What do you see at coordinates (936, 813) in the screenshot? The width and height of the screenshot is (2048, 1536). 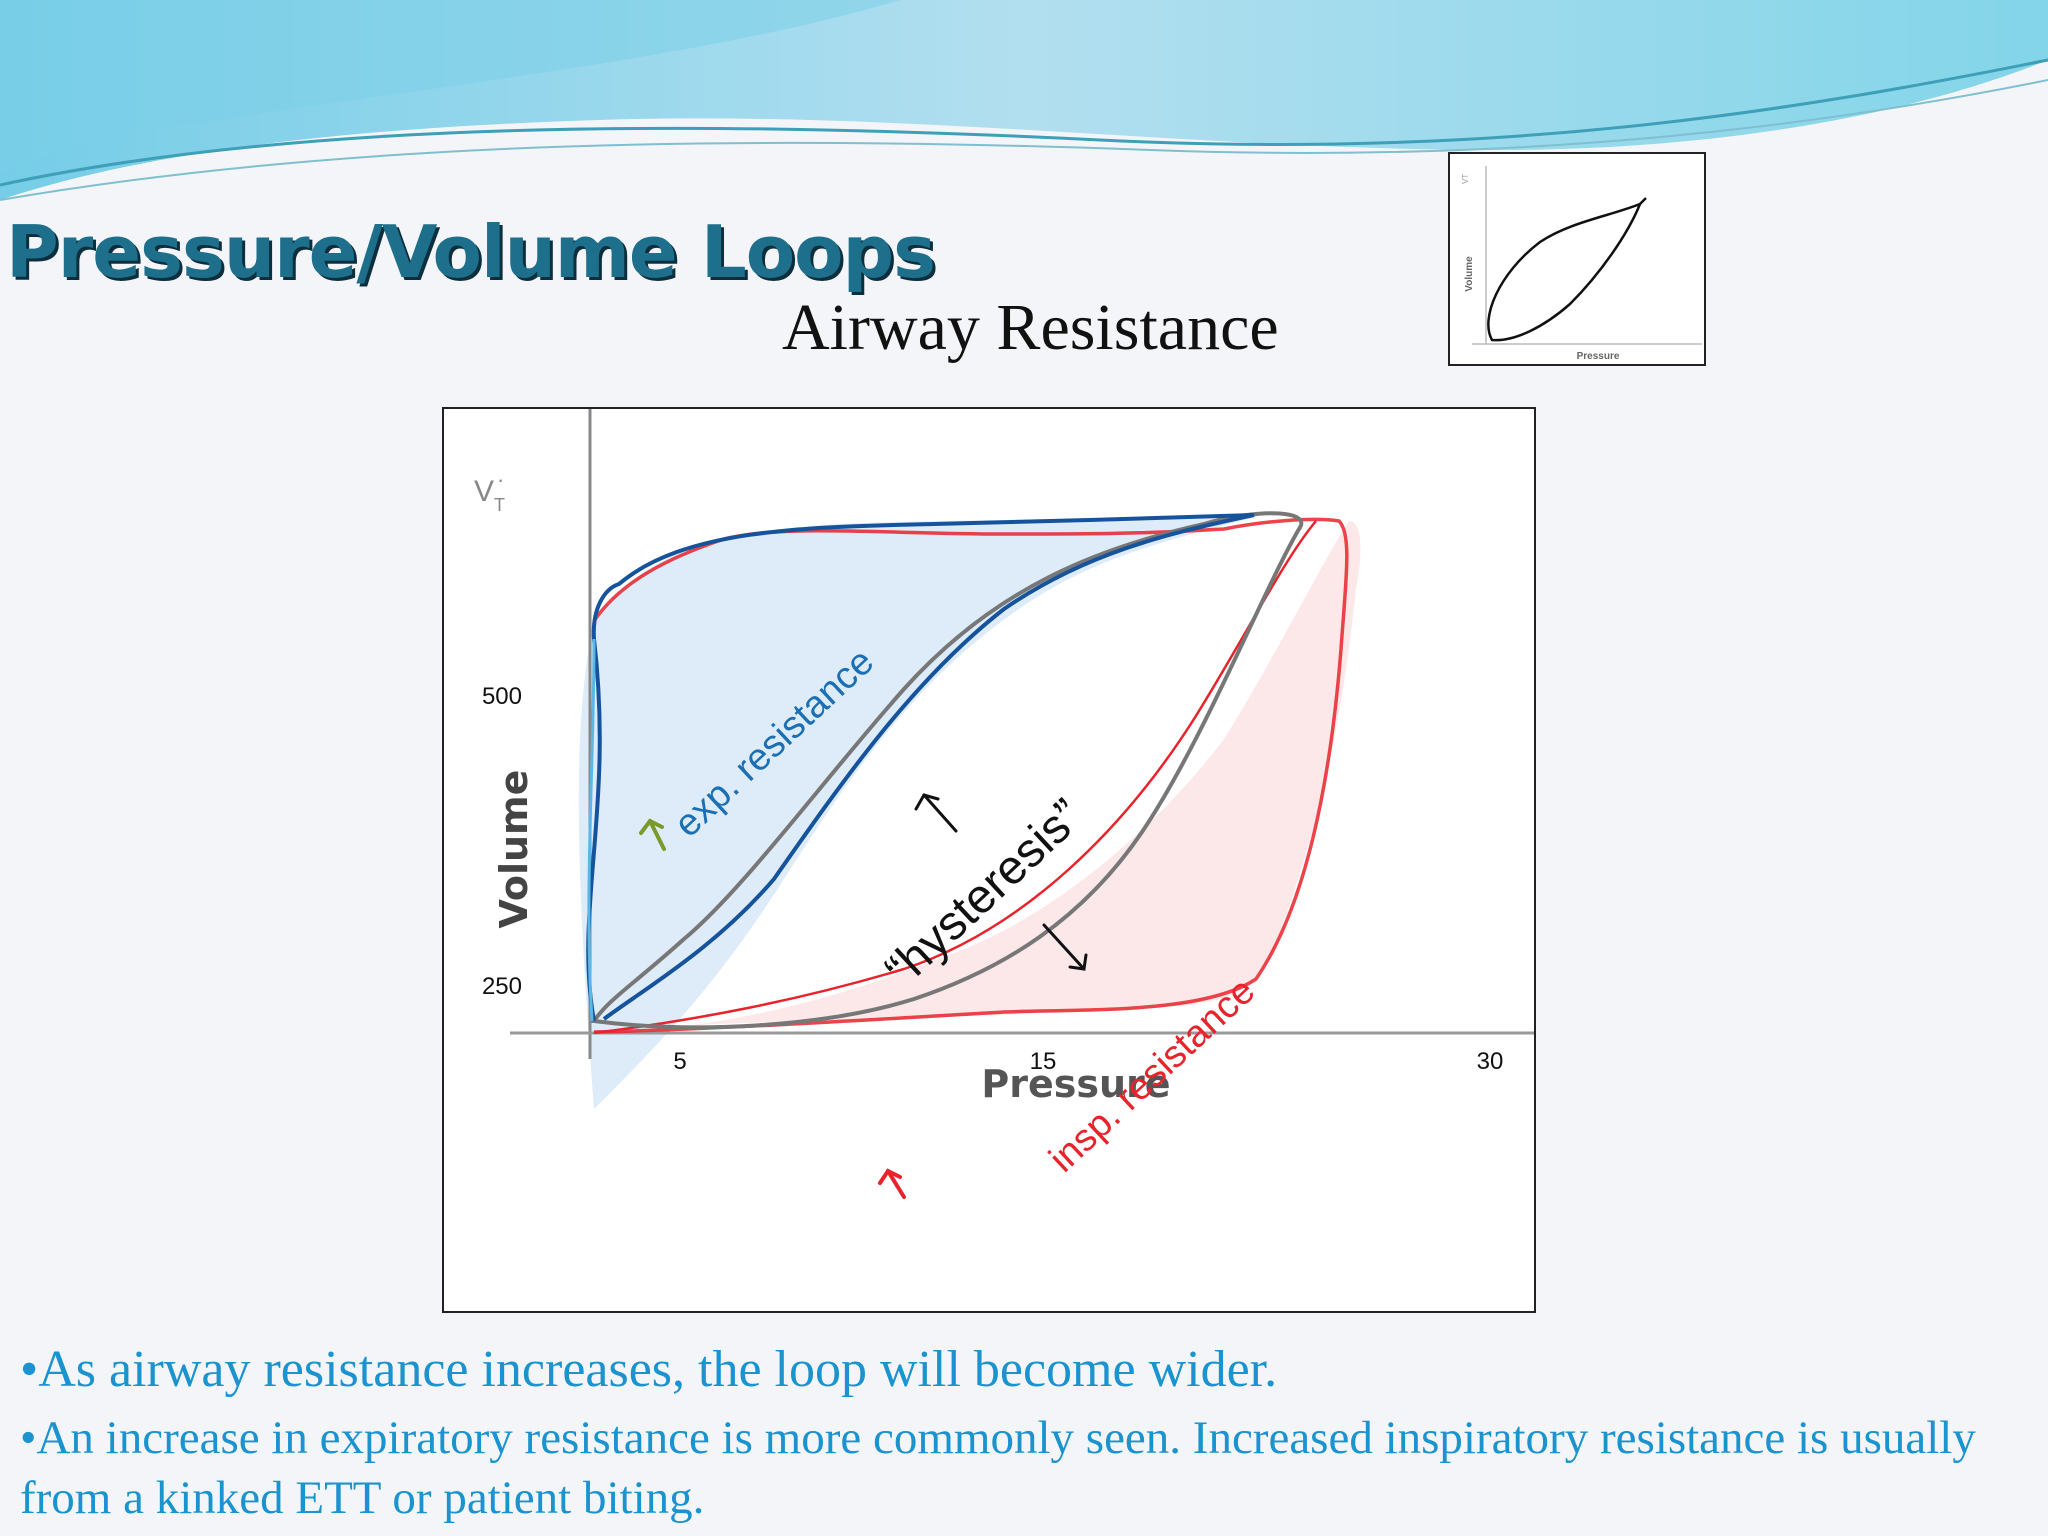 I see `hysteresis-up-arrow-icon` at bounding box center [936, 813].